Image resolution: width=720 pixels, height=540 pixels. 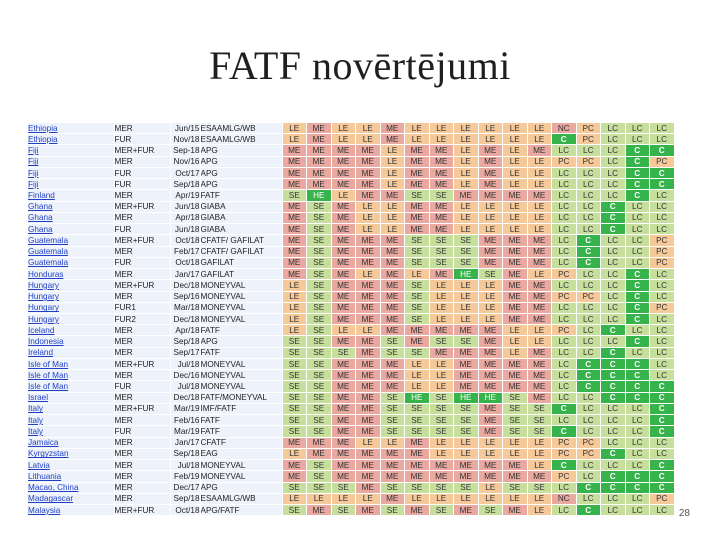 I want to click on country-link: Finland, so click(x=71, y=195).